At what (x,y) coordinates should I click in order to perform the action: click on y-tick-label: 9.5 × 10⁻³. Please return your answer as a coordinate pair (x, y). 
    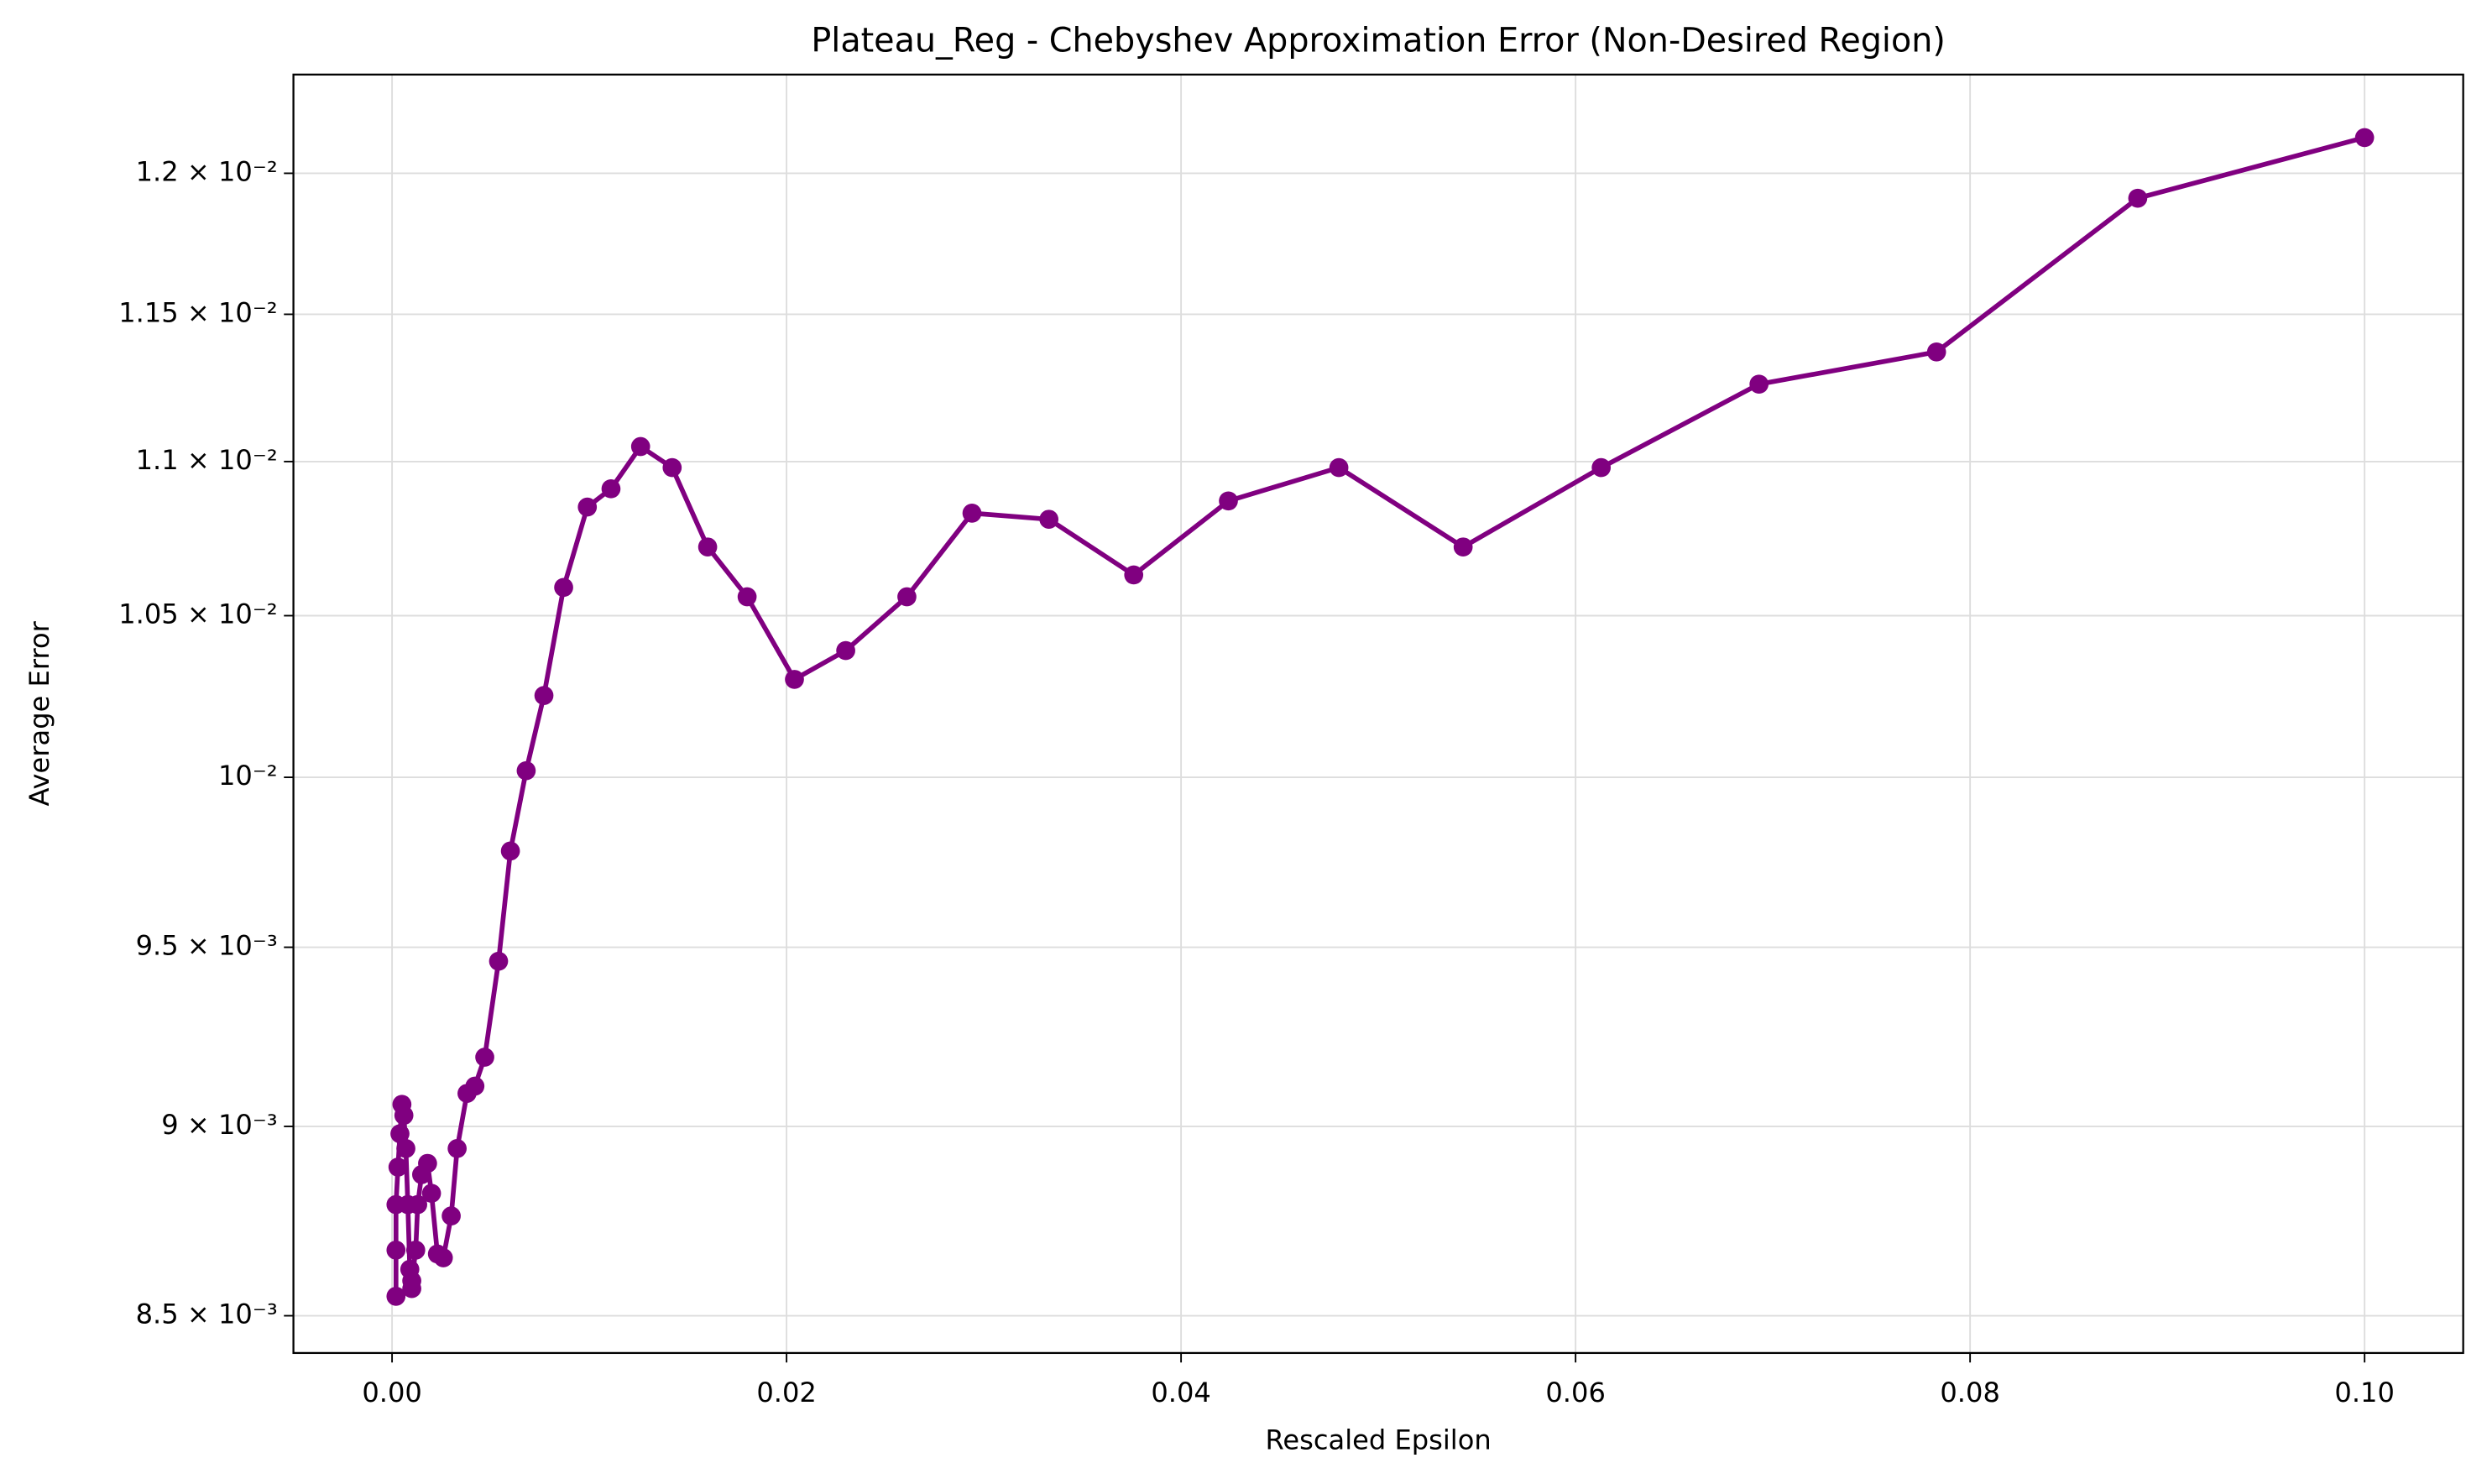
    Looking at the image, I should click on (207, 946).